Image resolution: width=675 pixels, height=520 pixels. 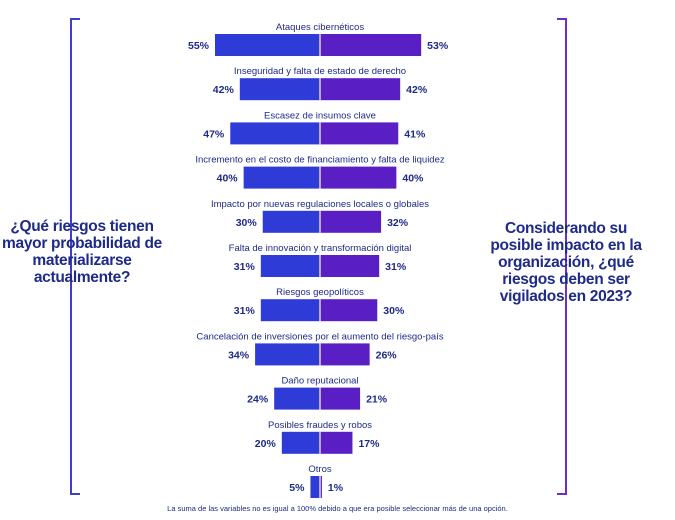 What do you see at coordinates (239, 355) in the screenshot?
I see `value-label-current: 34%` at bounding box center [239, 355].